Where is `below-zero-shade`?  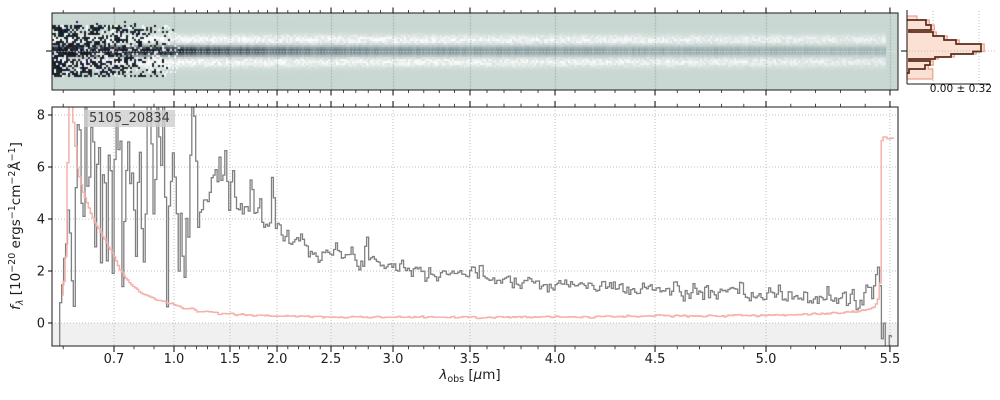 below-zero-shade is located at coordinates (475, 334).